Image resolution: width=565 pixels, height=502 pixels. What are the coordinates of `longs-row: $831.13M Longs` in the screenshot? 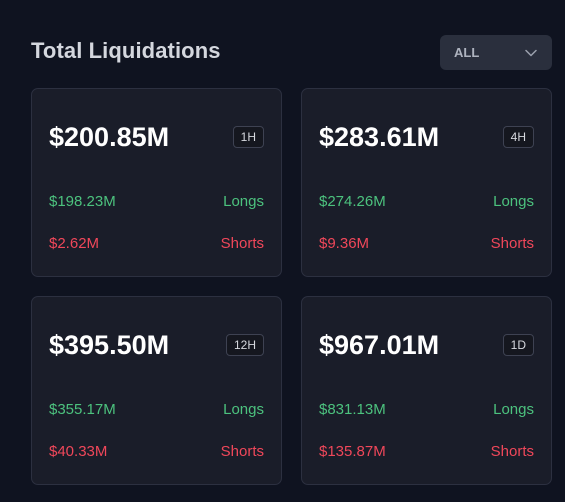 It's located at (426, 409).